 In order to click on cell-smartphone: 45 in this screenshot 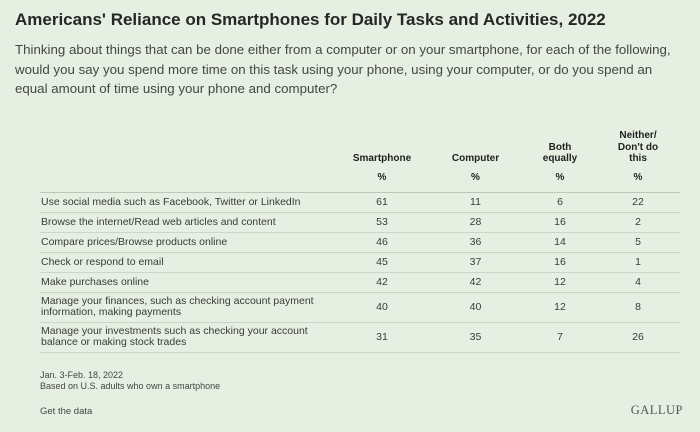, I will do `click(382, 262)`.